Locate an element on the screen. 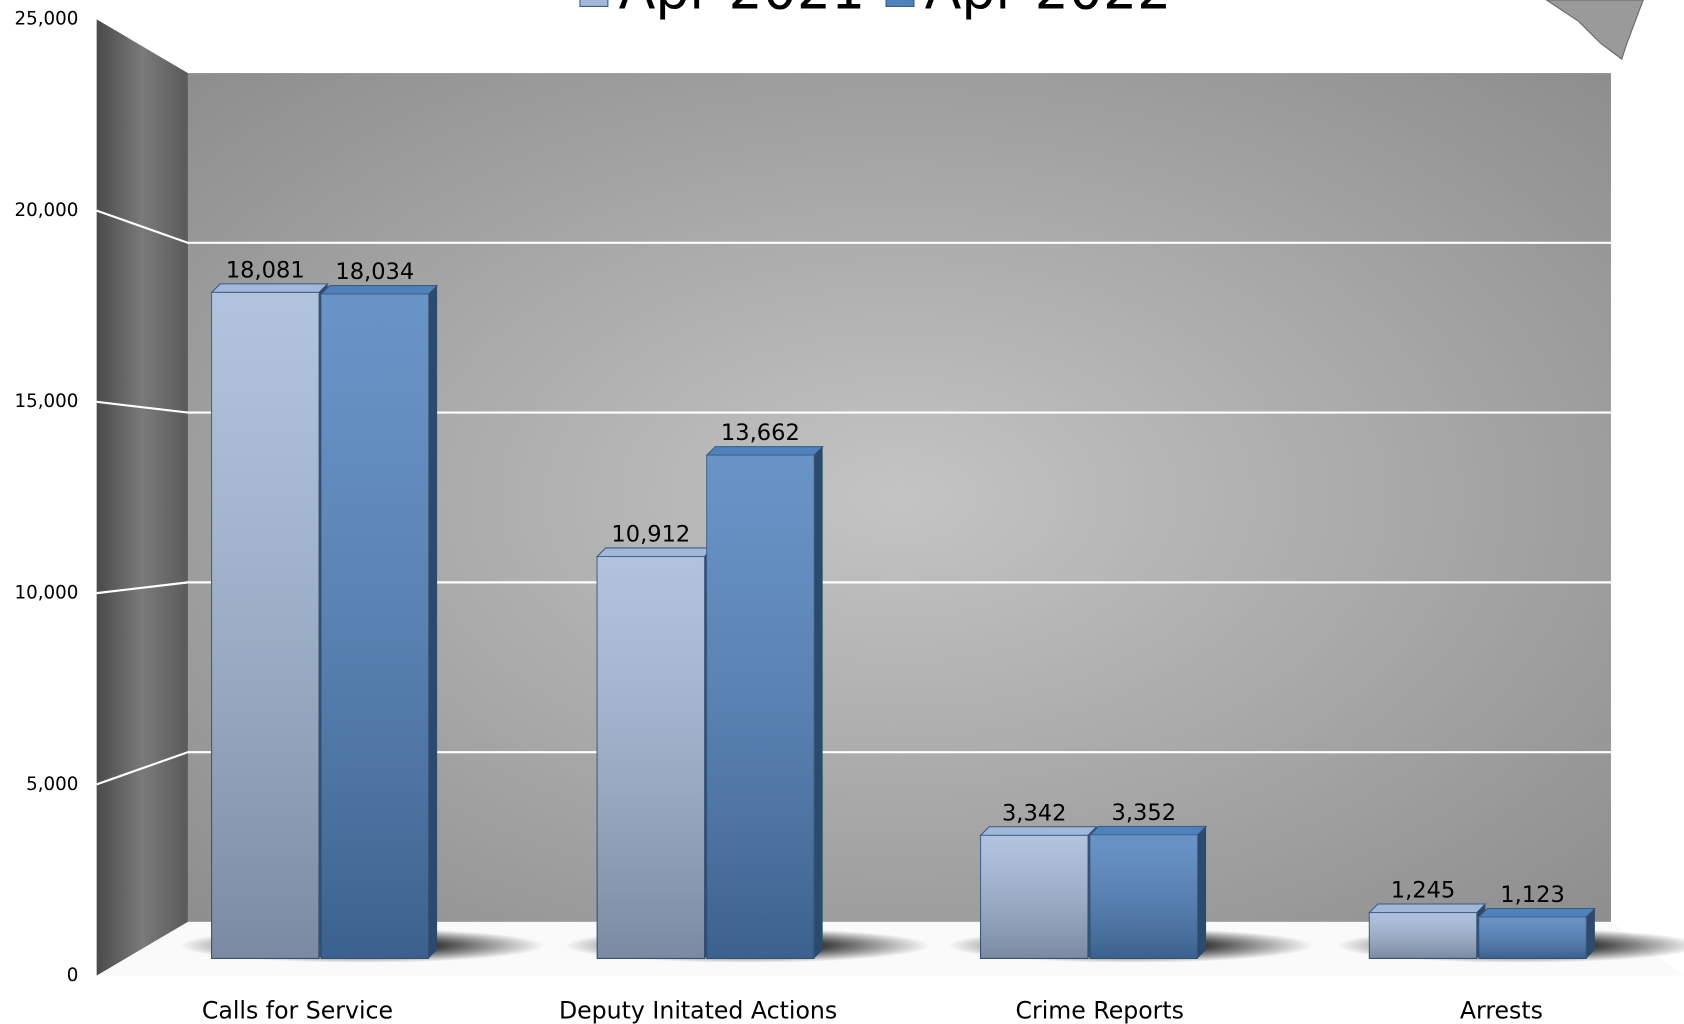 This screenshot has height=1024, width=1684. x-tick-label: Arrests is located at coordinates (1501, 1010).